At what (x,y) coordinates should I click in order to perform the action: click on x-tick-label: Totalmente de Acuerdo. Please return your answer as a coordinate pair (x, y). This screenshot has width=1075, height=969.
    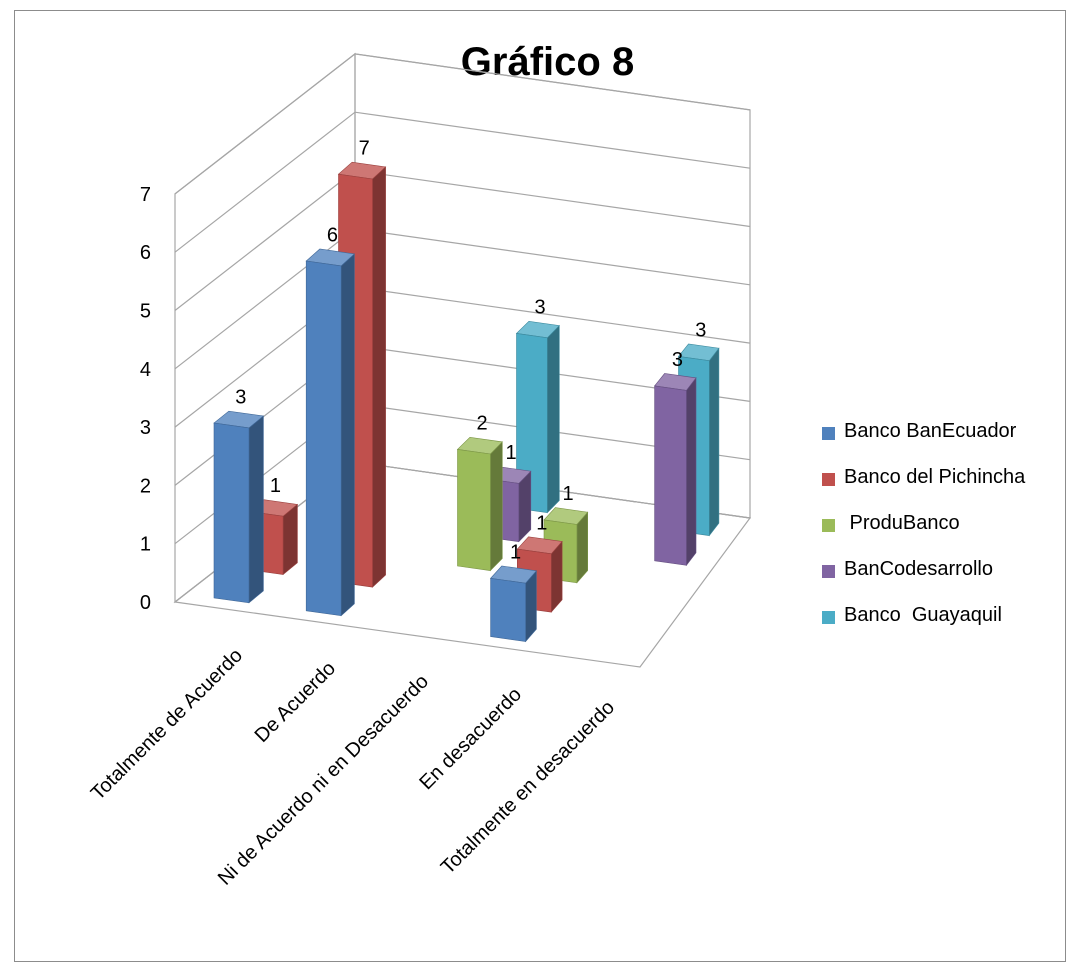
    Looking at the image, I should click on (167, 724).